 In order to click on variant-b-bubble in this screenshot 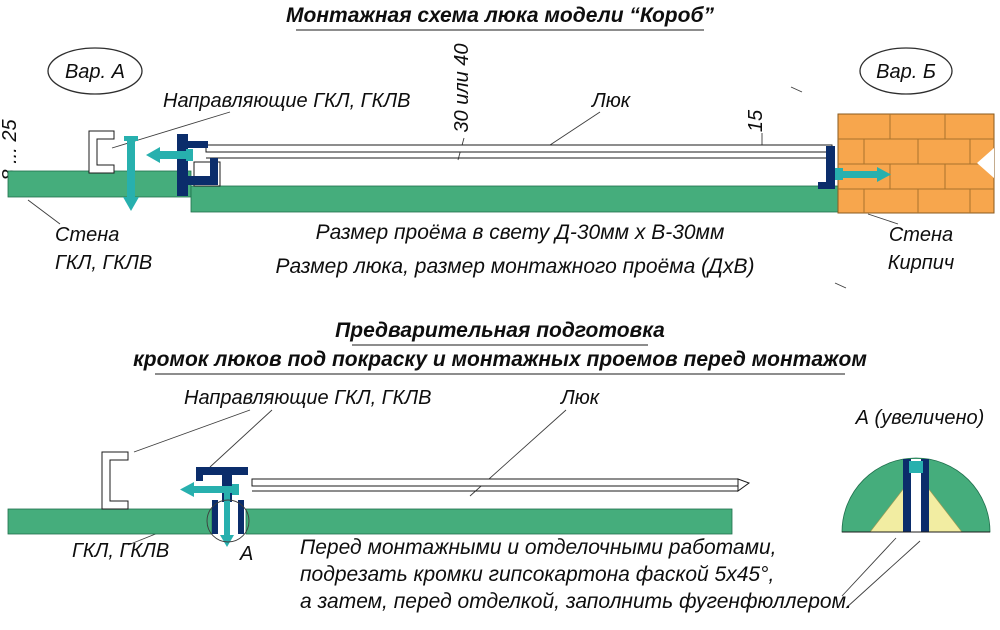, I will do `click(906, 71)`.